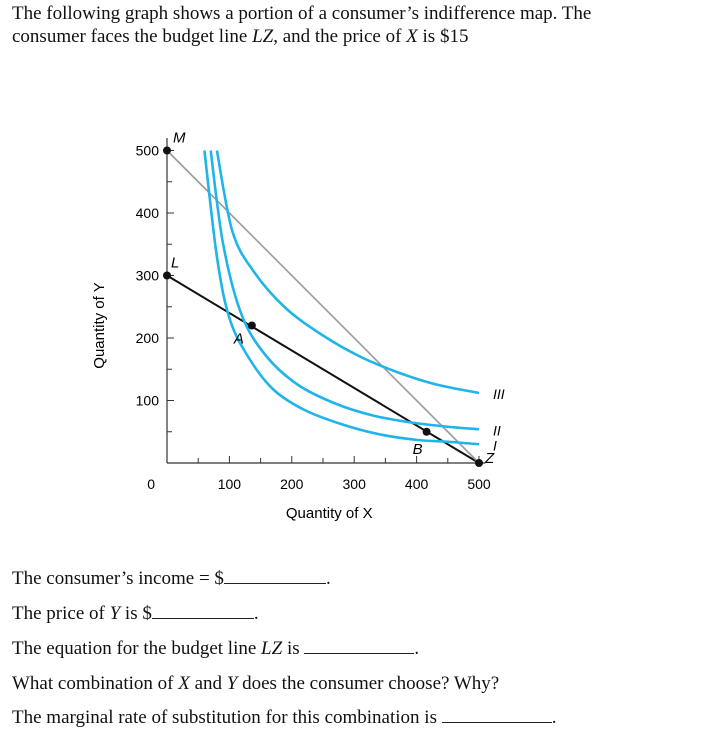 This screenshot has height=746, width=703. I want to click on curve-label-iii: III, so click(499, 394).